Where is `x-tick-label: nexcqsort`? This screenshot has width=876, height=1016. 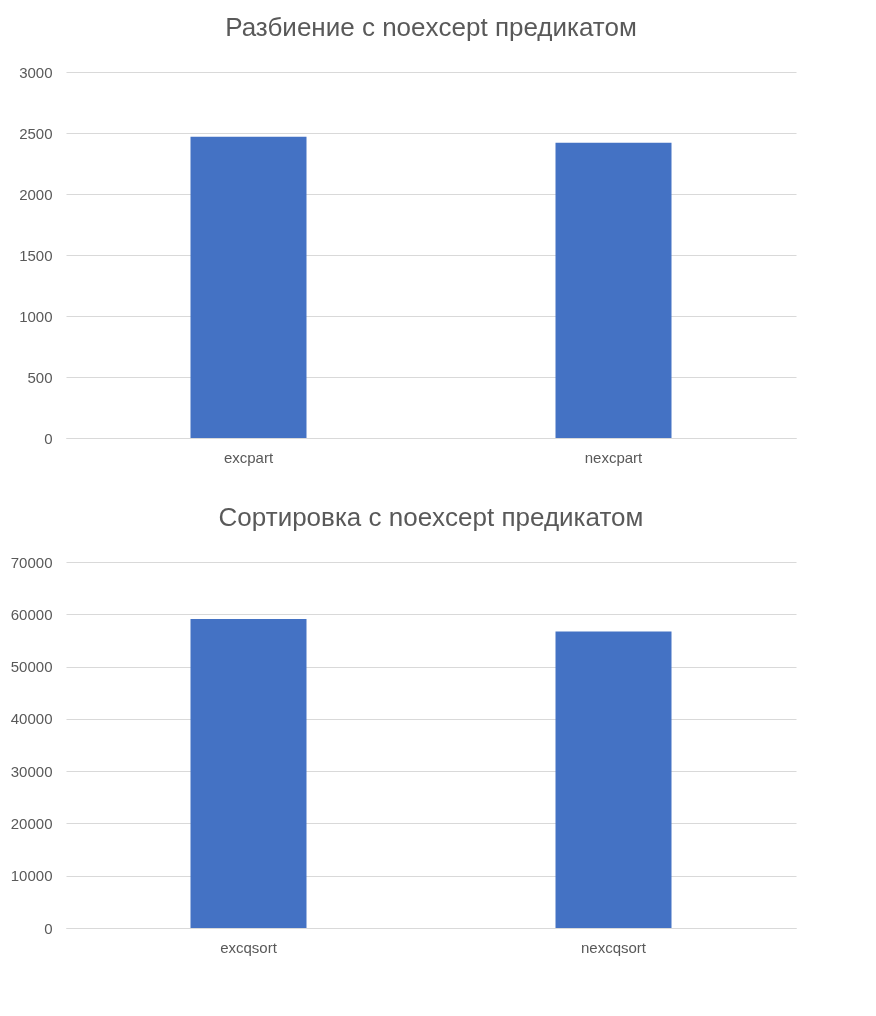
x-tick-label: nexcqsort is located at coordinates (613, 947).